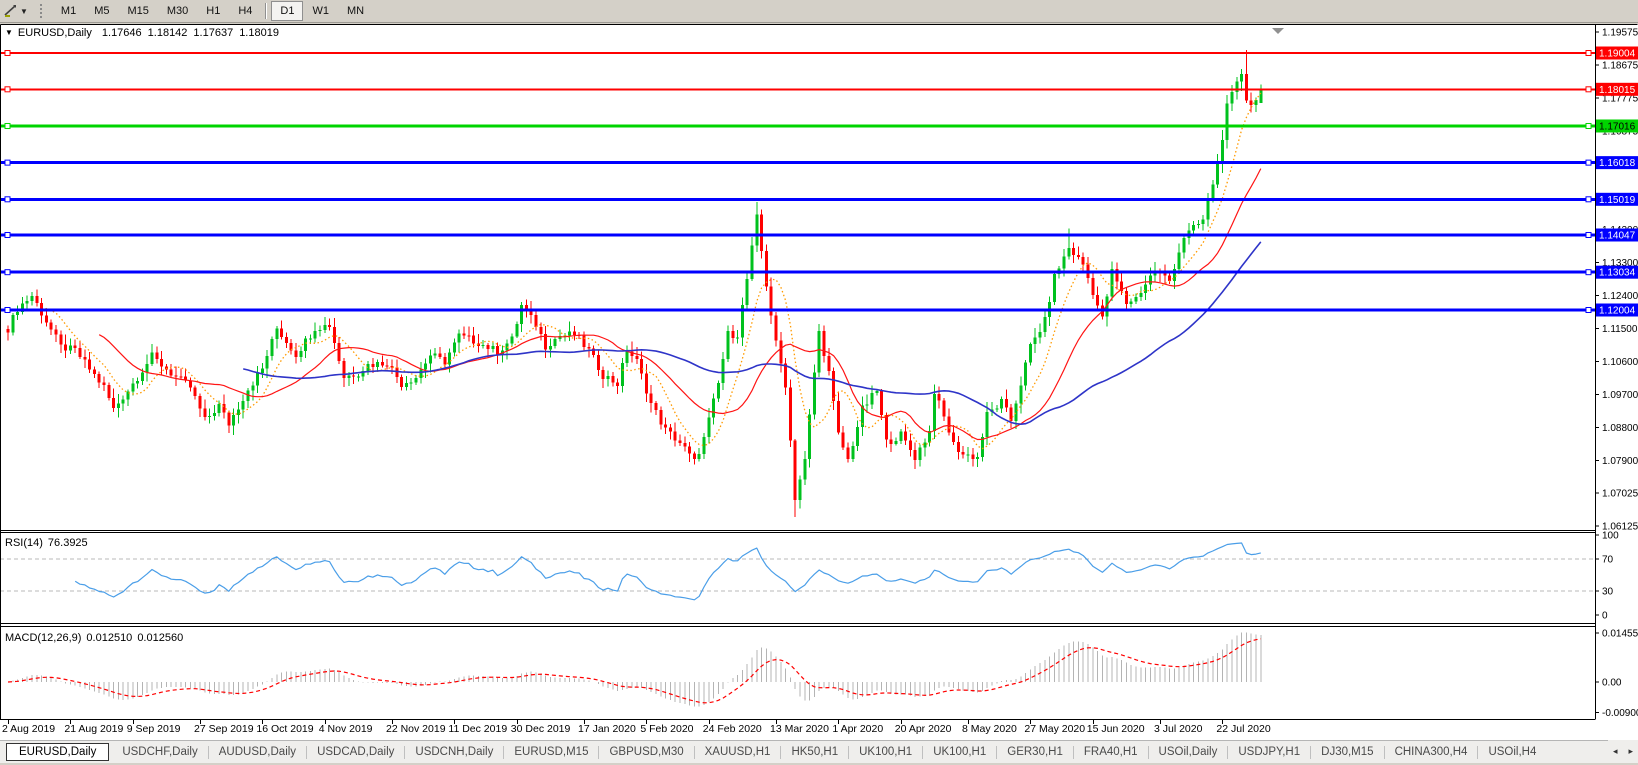 This screenshot has width=1638, height=765. I want to click on date-label: 5 Feb 2020, so click(667, 729).